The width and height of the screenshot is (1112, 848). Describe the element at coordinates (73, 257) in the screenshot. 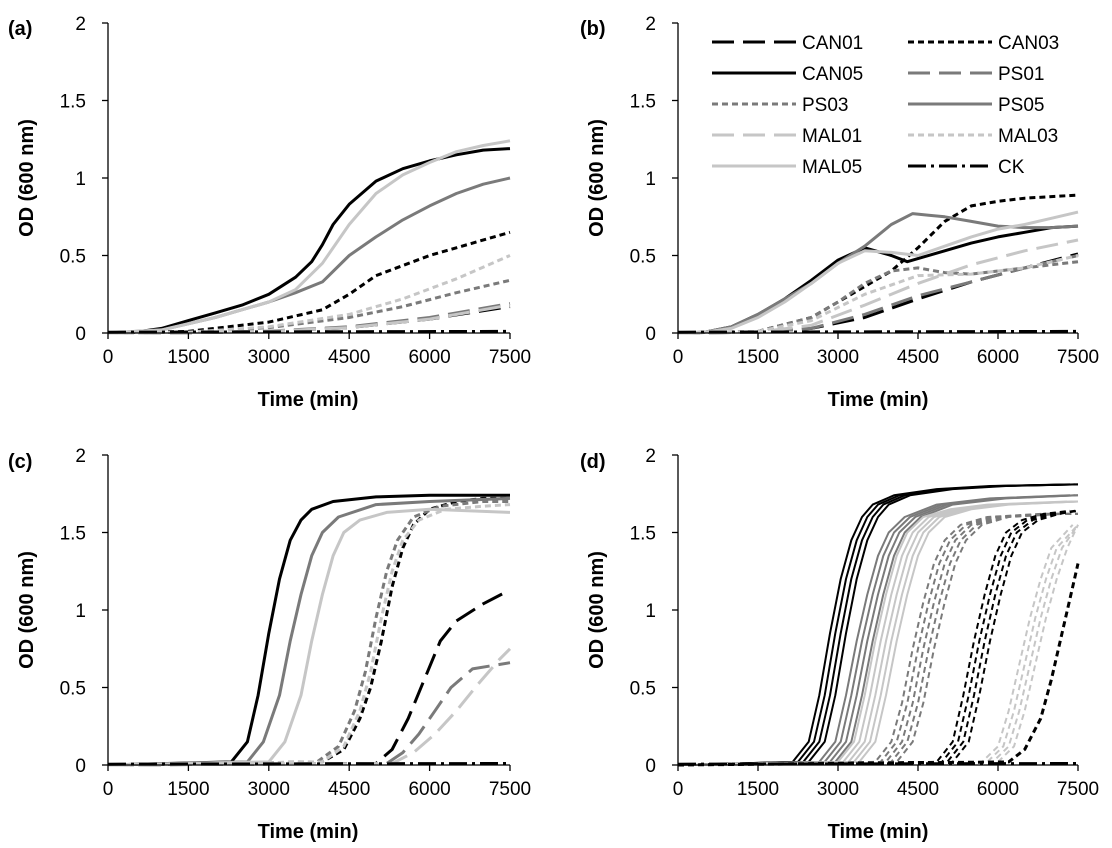

I see `y-tick-label-a: 0.5` at that location.